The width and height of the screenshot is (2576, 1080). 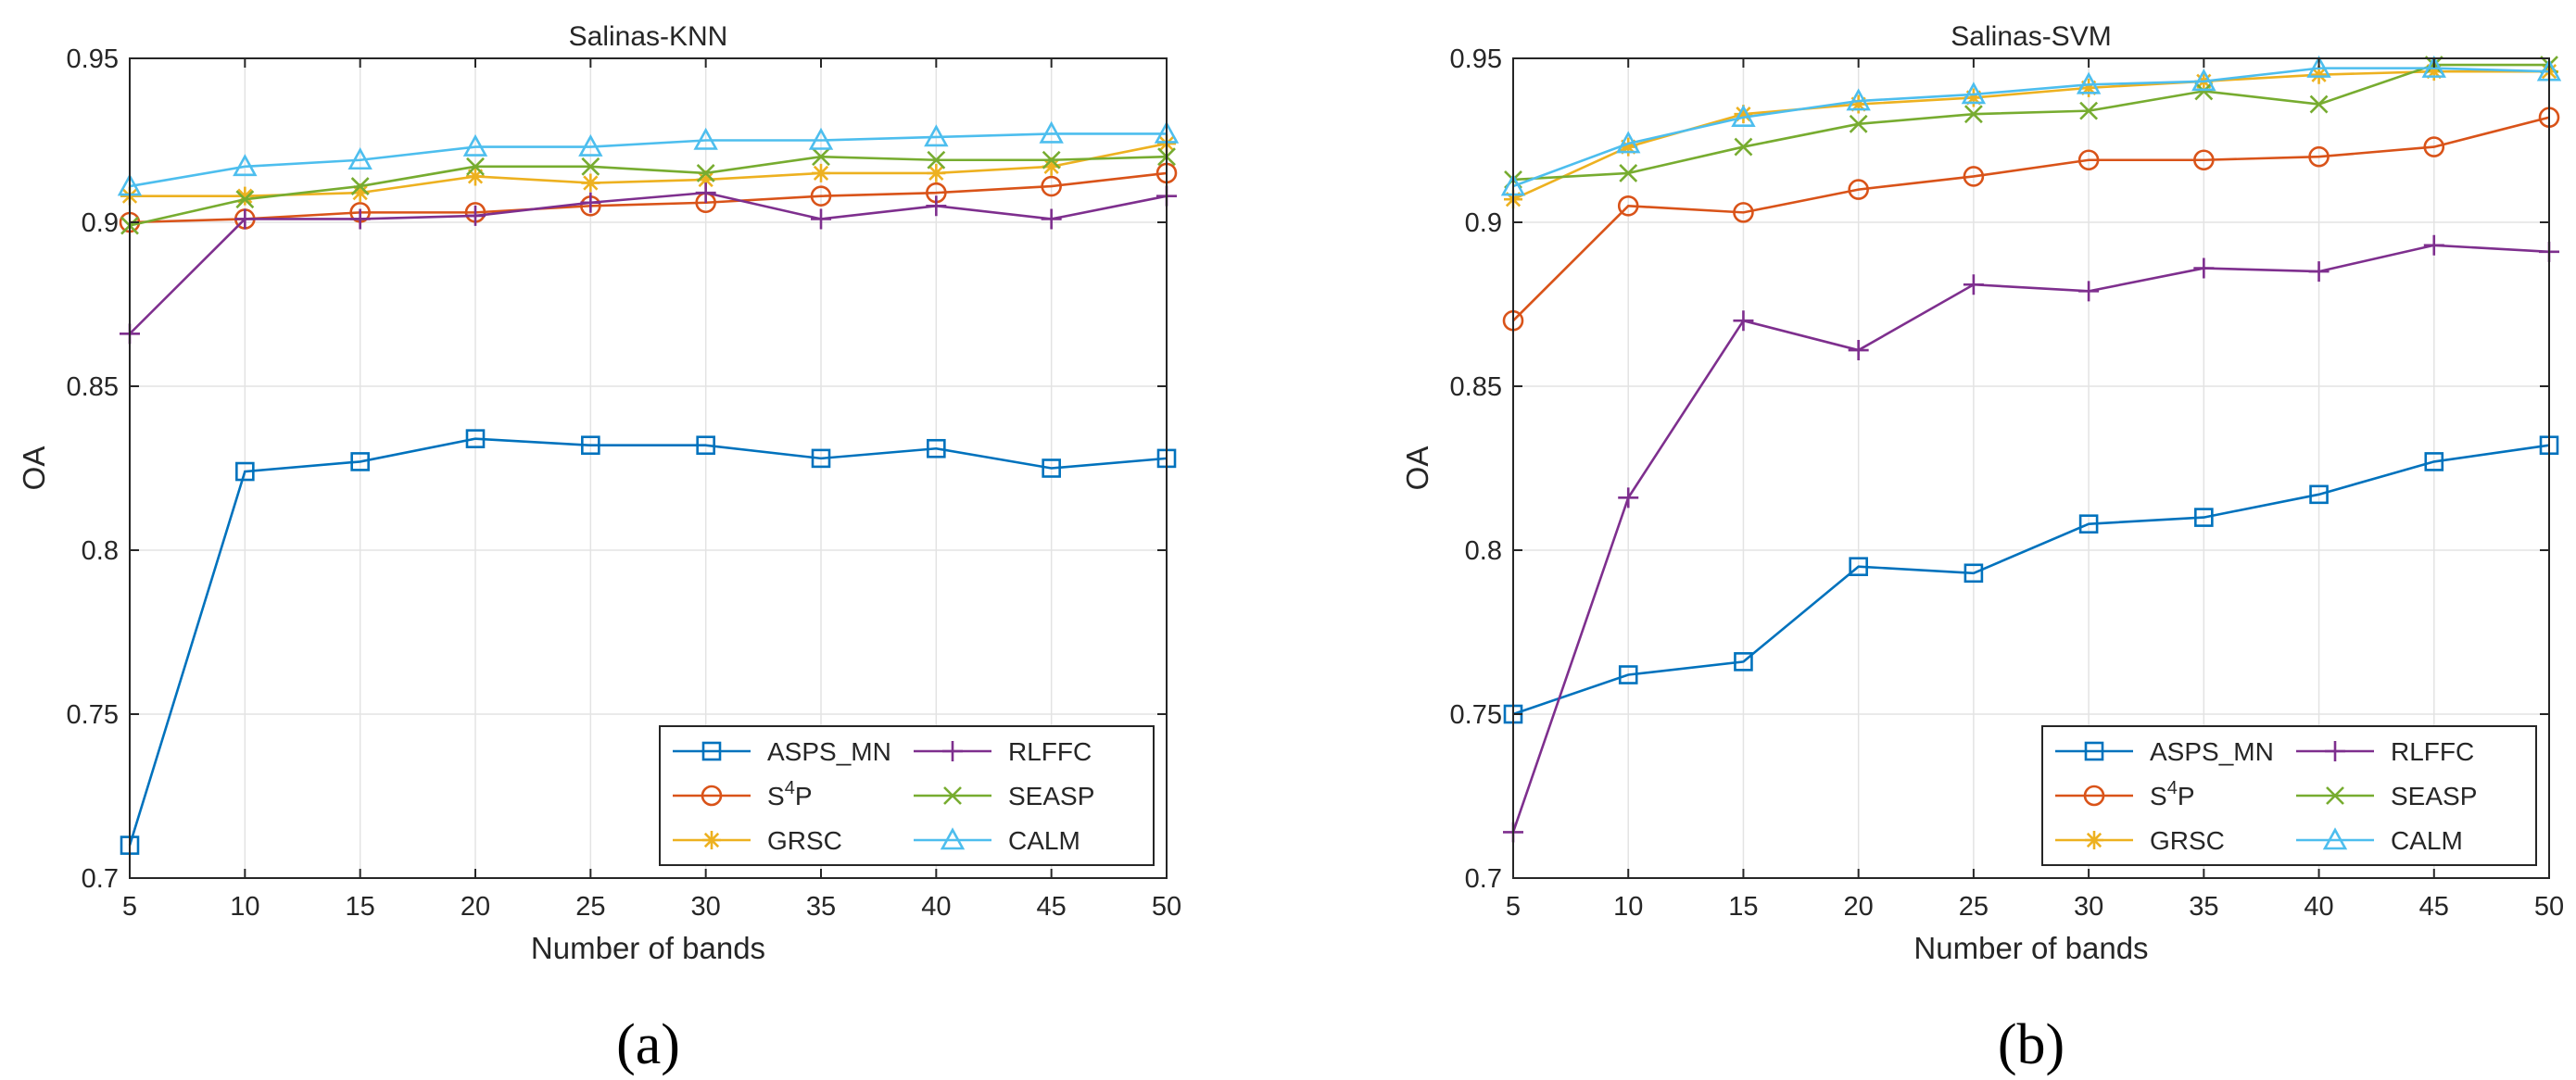 I want to click on legend-label: CALM, so click(x=1044, y=841).